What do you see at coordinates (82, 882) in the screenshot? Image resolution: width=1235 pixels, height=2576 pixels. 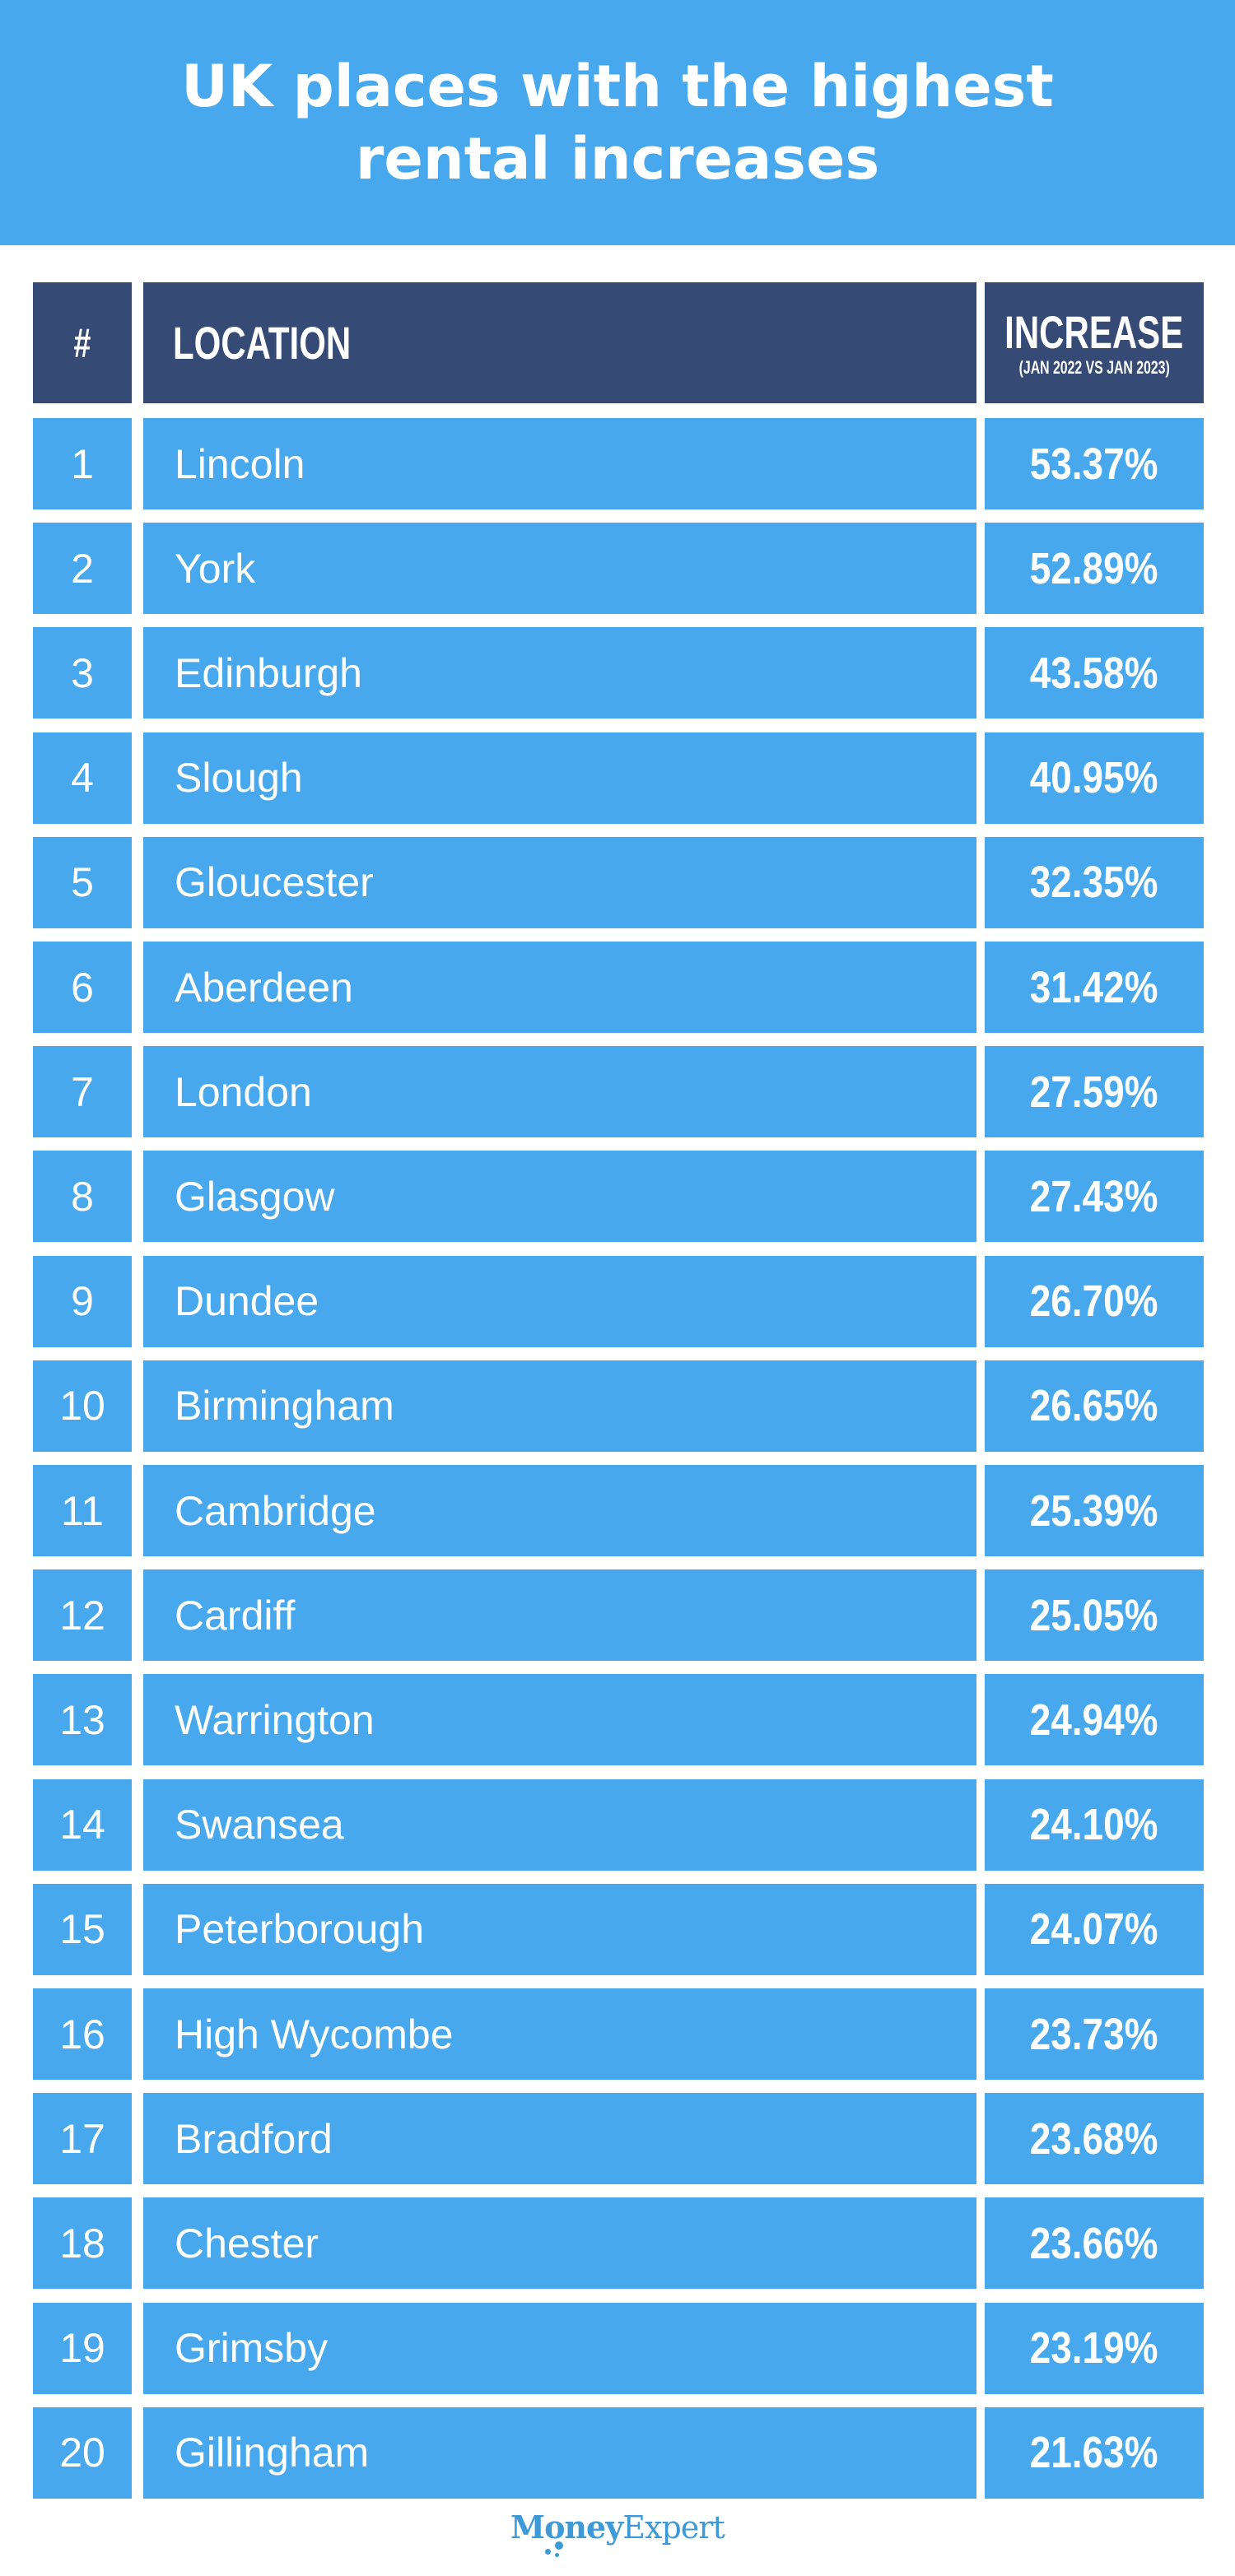 I see `rank-cell: 5` at bounding box center [82, 882].